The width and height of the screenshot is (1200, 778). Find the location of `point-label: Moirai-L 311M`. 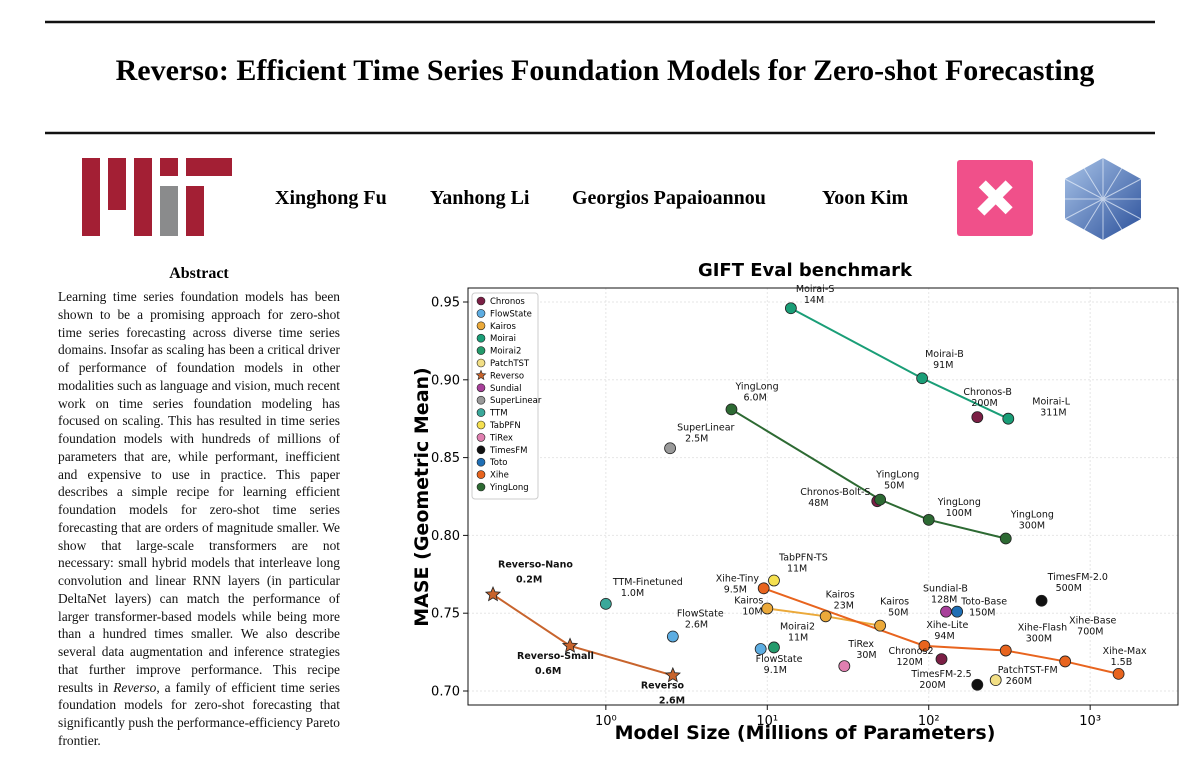

point-label: Moirai-L 311M is located at coordinates (1051, 408).